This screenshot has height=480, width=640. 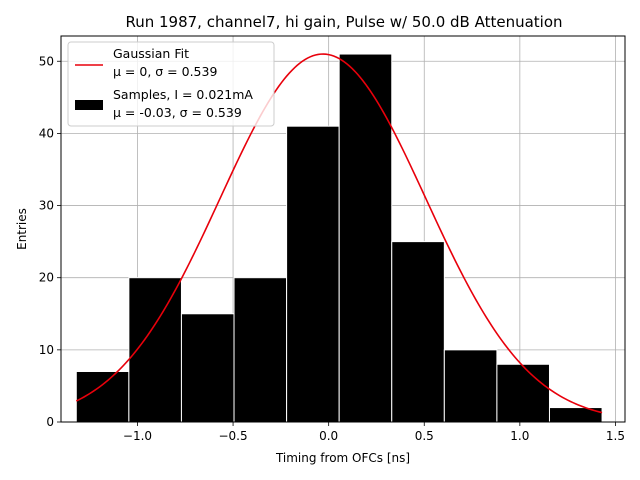 What do you see at coordinates (615, 436) in the screenshot?
I see `x-tick-label: 1.5` at bounding box center [615, 436].